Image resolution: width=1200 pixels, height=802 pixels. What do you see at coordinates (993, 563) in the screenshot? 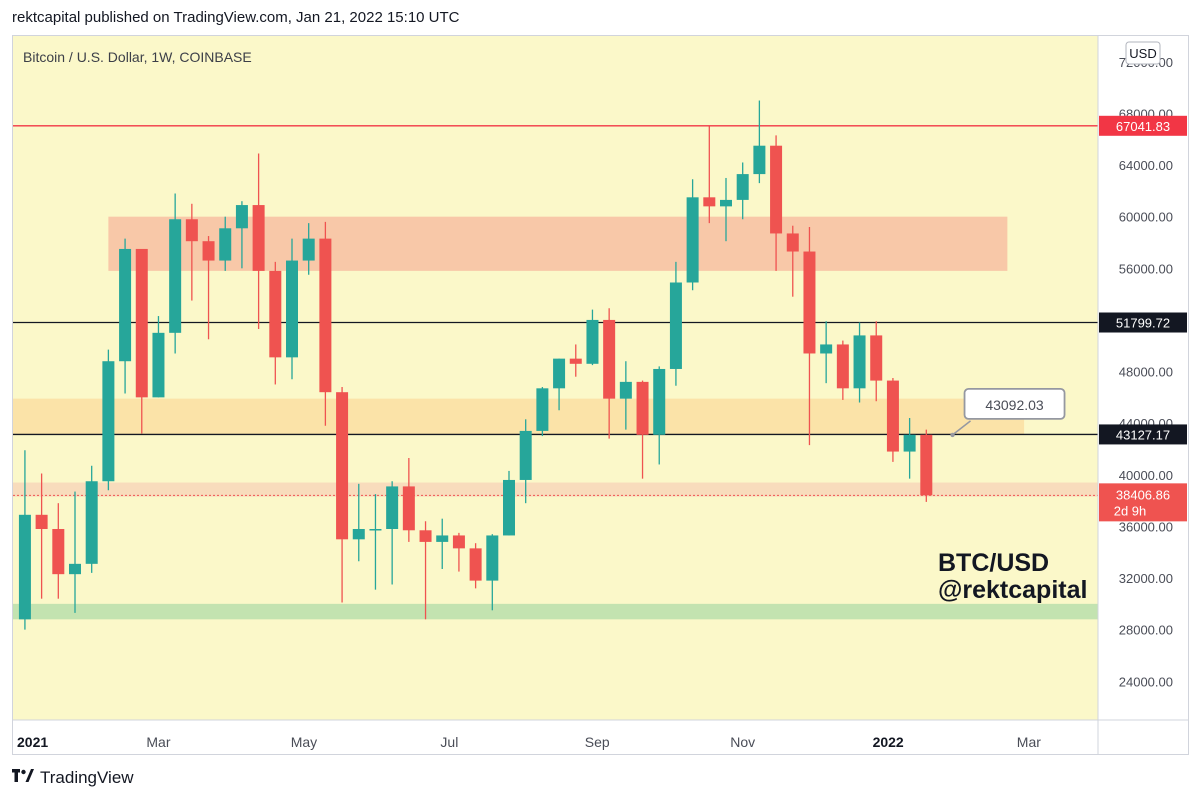
I see `symbol-watermark: BTC/USD` at bounding box center [993, 563].